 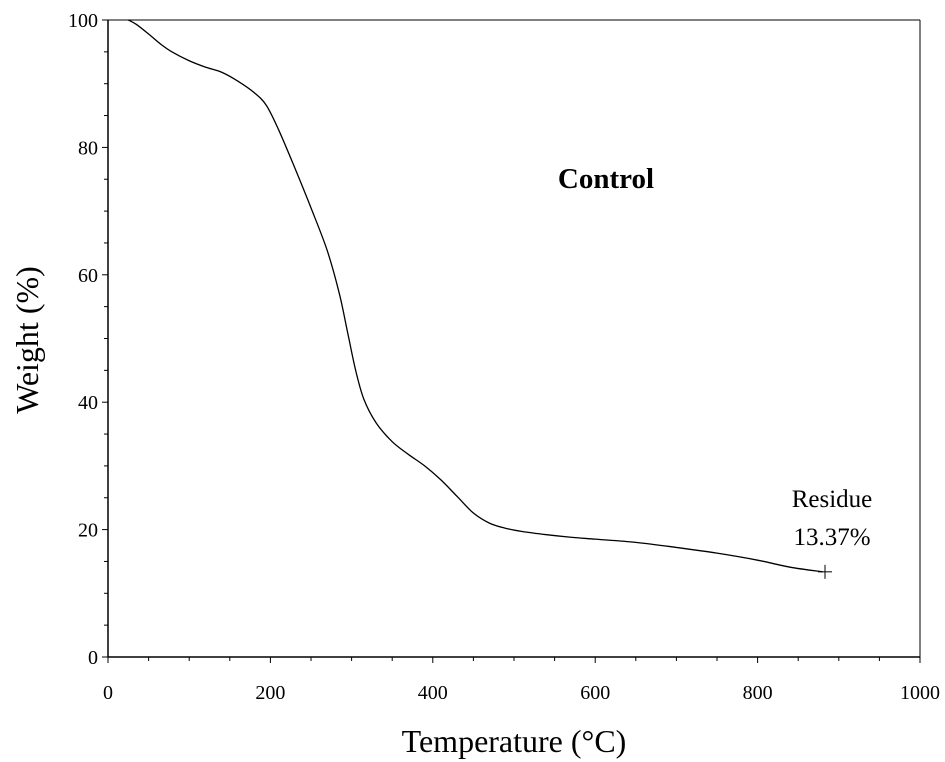 What do you see at coordinates (831, 537) in the screenshot?
I see `residue-value: 13.37%` at bounding box center [831, 537].